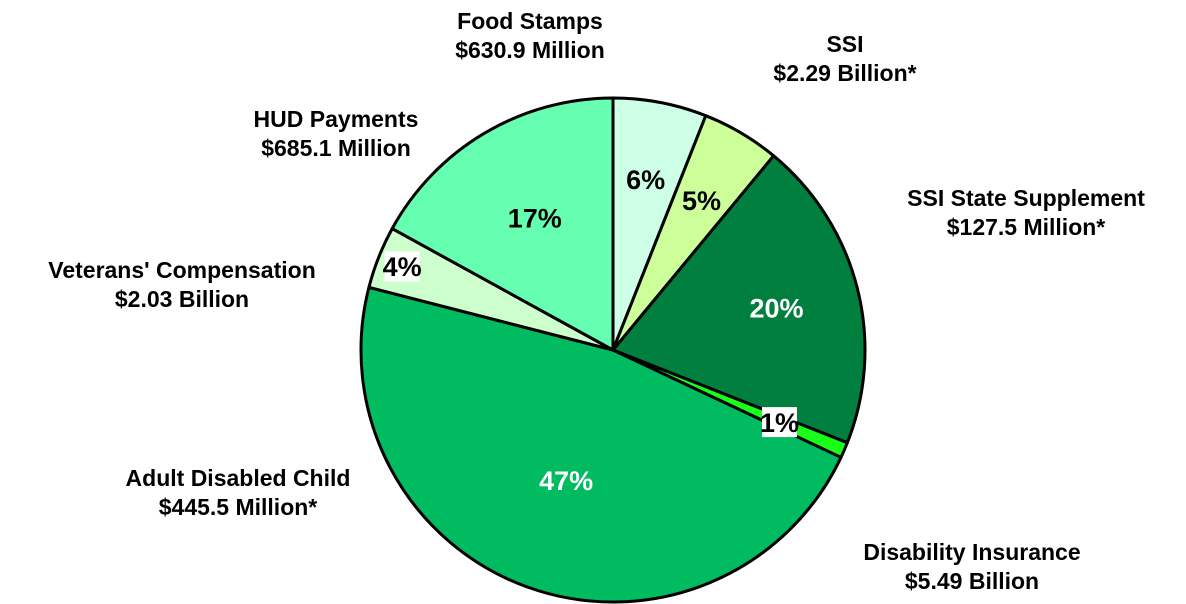 This screenshot has width=1186, height=604. What do you see at coordinates (336, 134) in the screenshot?
I see `label-hud-payments: HUD Payments $685.1 Million` at bounding box center [336, 134].